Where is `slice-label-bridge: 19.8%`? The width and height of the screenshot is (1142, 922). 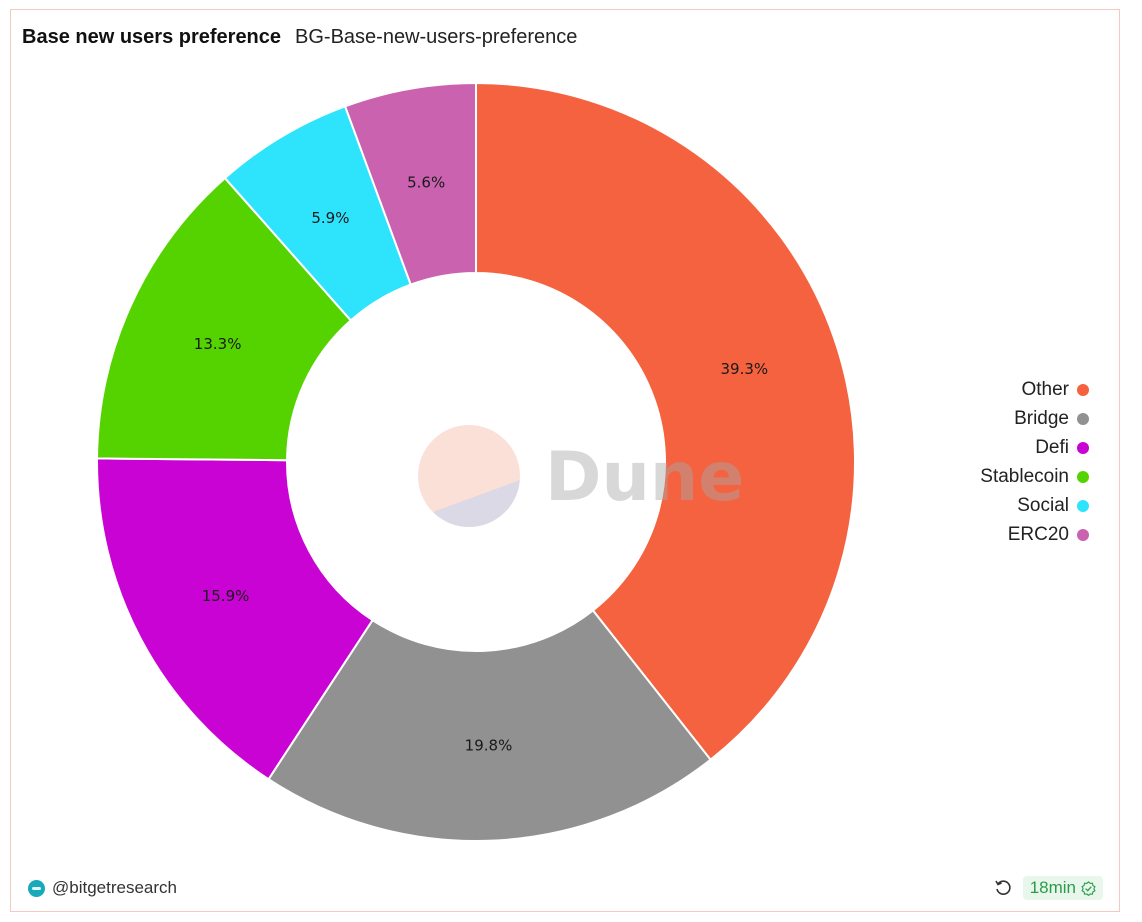
slice-label-bridge: 19.8% is located at coordinates (489, 746).